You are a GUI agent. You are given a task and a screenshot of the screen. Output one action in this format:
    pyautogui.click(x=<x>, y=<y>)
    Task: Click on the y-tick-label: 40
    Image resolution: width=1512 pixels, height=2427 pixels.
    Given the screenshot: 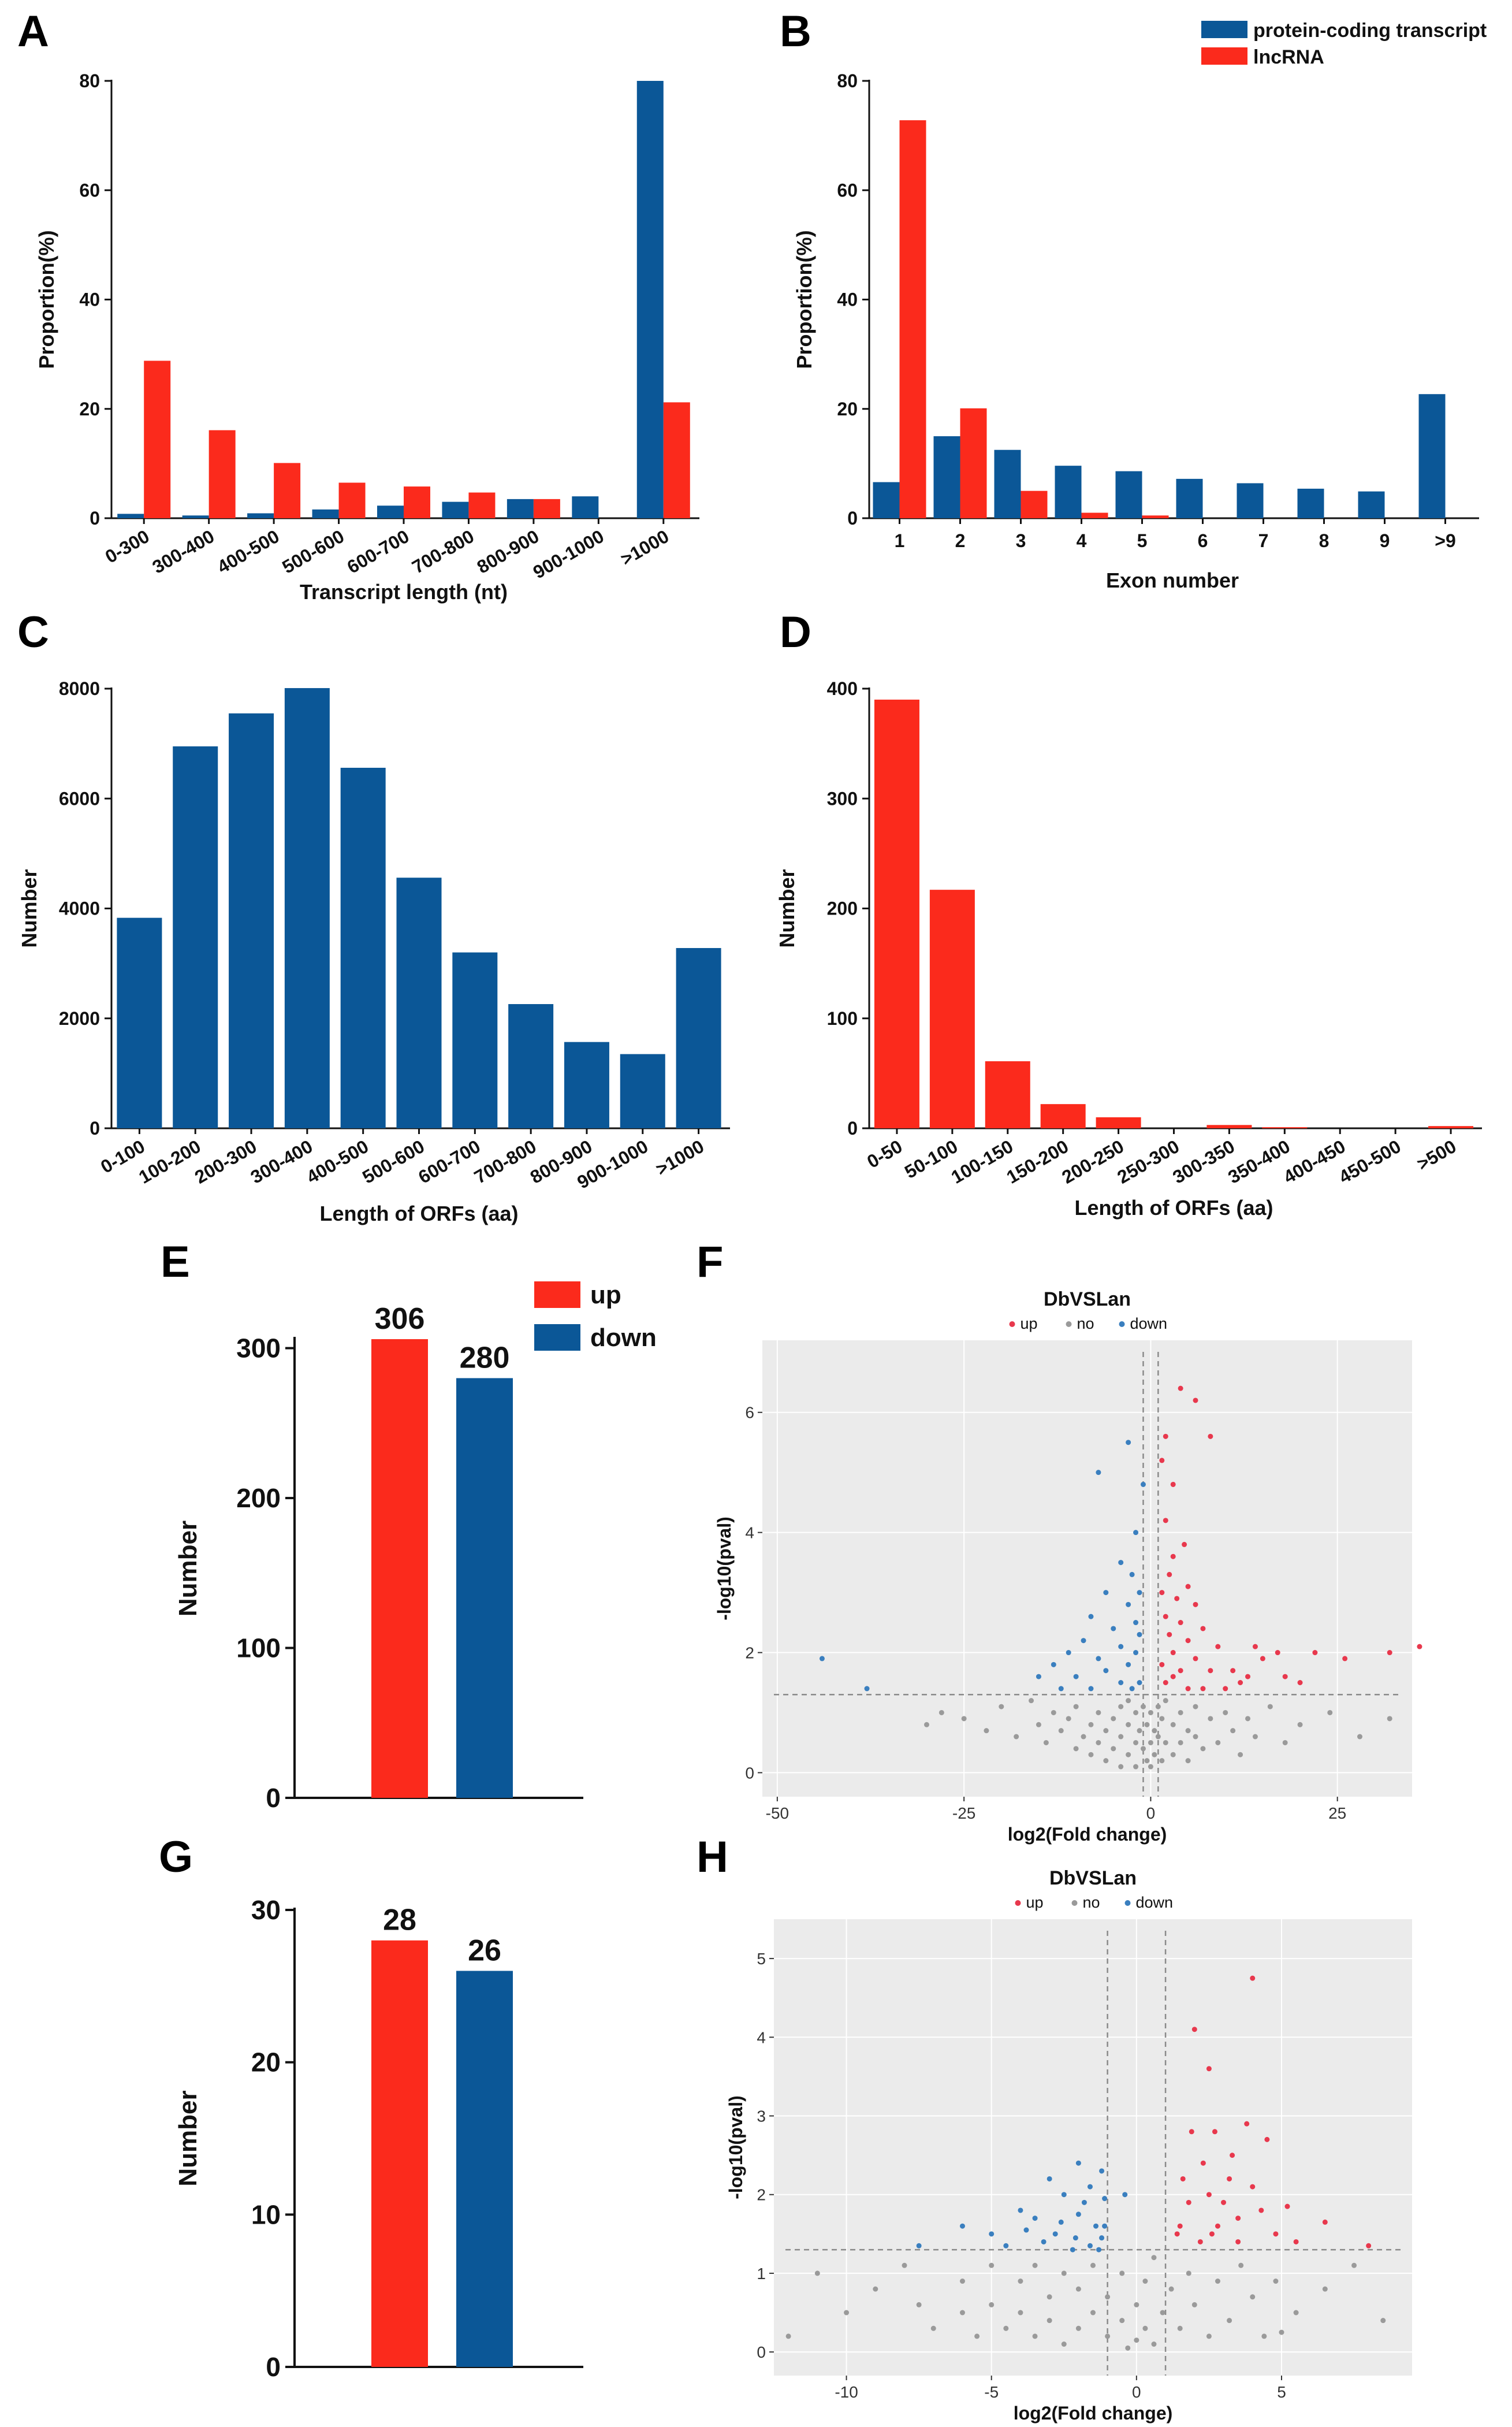 What is the action you would take?
    pyautogui.click(x=89, y=299)
    